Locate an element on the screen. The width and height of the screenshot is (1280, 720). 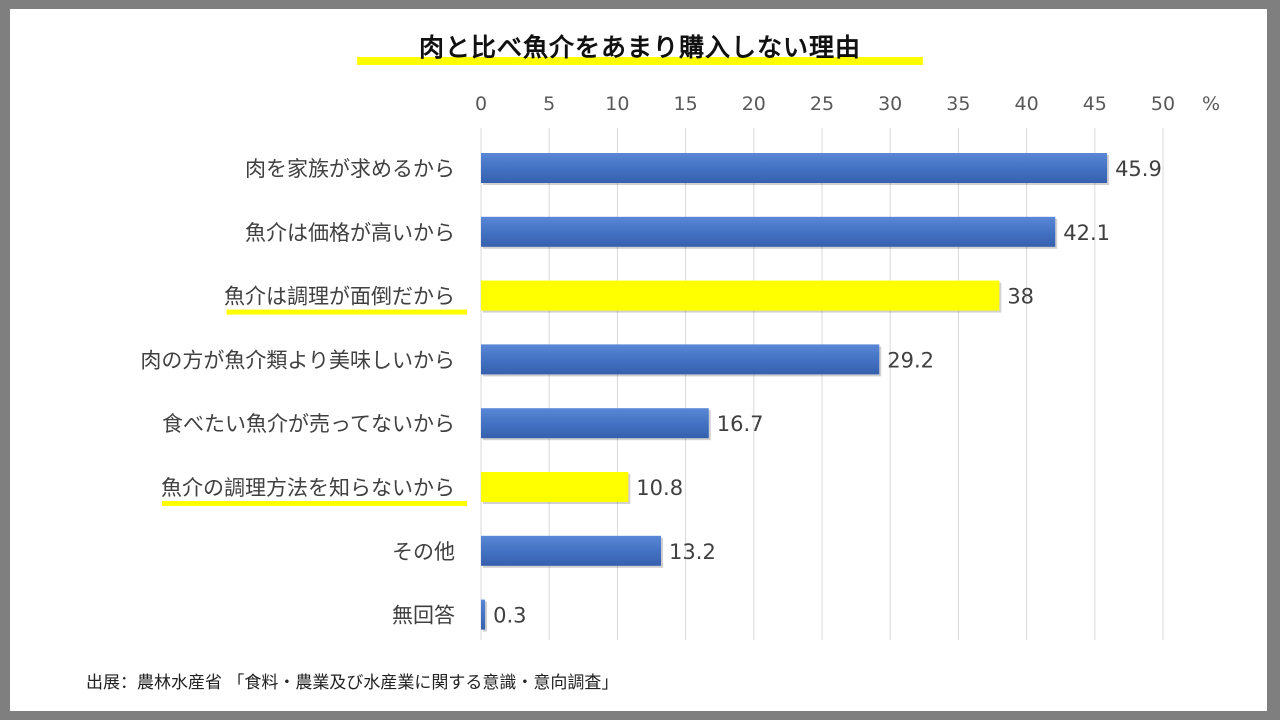
category-label: 肉を家族が求めるから is located at coordinates (350, 169).